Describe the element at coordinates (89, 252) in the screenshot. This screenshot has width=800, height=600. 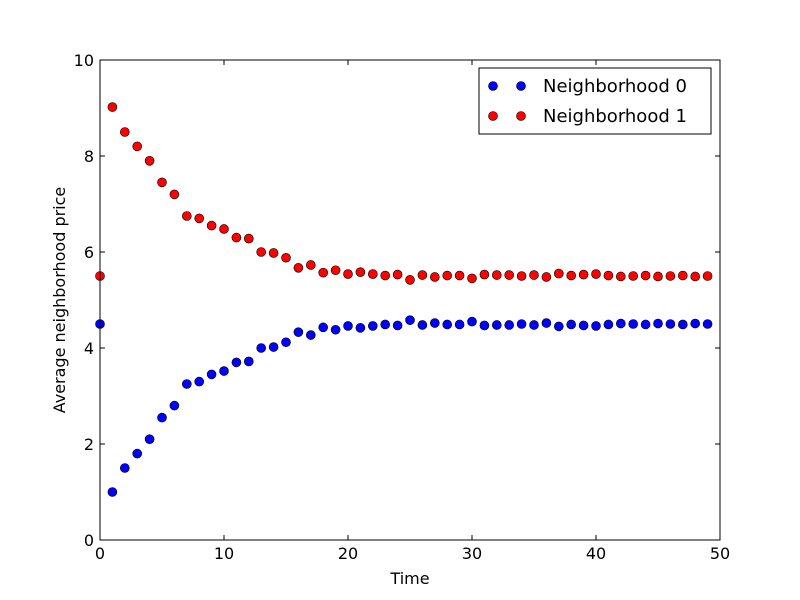
I see `y-tick-label: 6` at that location.